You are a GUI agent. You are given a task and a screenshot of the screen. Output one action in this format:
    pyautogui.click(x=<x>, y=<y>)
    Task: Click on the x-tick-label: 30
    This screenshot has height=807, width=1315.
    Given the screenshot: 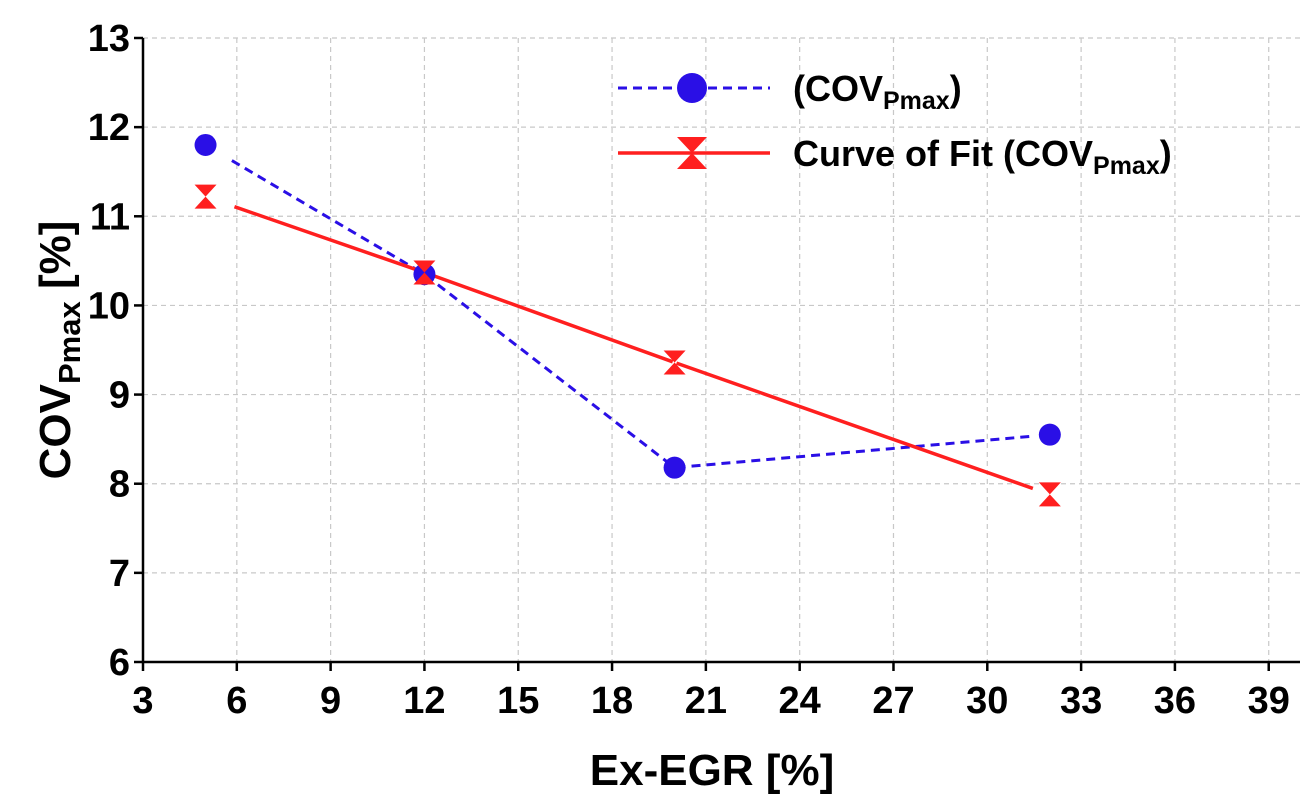 What is the action you would take?
    pyautogui.click(x=987, y=701)
    